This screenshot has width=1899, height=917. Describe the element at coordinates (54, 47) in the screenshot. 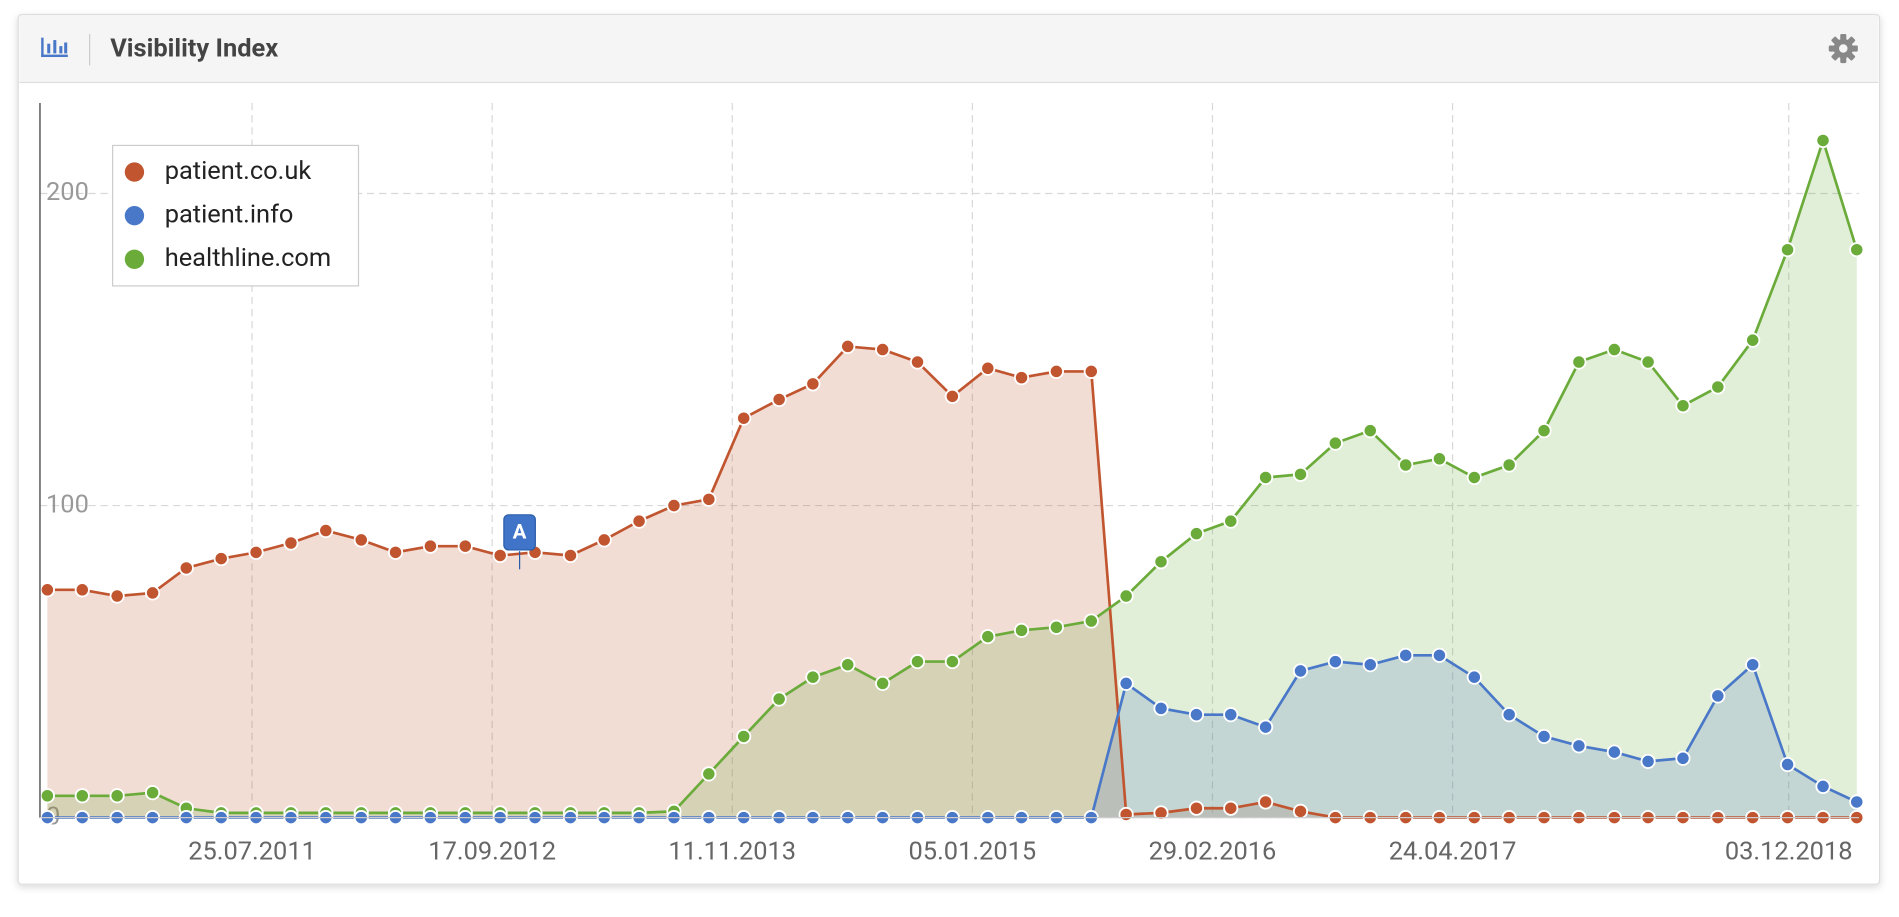

I see `chart-icon` at that location.